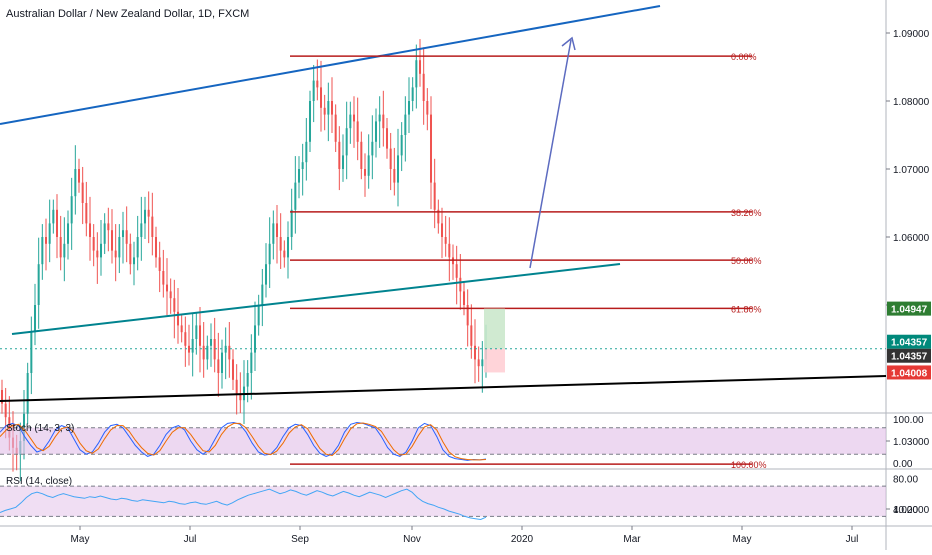  Describe the element at coordinates (522, 539) in the screenshot. I see `time-tick-label: 2020` at that location.